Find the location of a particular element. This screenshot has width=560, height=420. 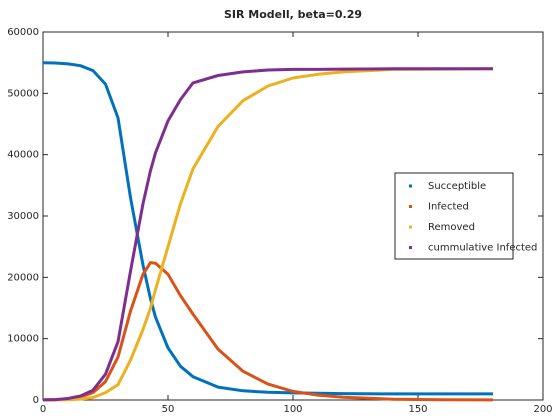

legend-label: cummulative Infected is located at coordinates (482, 248).